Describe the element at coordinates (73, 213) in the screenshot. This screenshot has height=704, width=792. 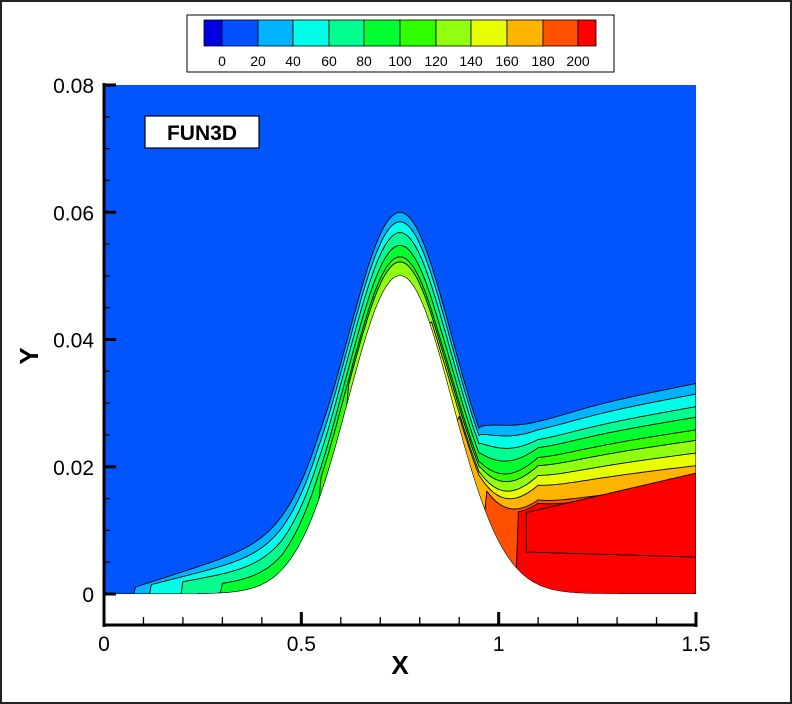
I see `y-tick-label: 0.06` at that location.